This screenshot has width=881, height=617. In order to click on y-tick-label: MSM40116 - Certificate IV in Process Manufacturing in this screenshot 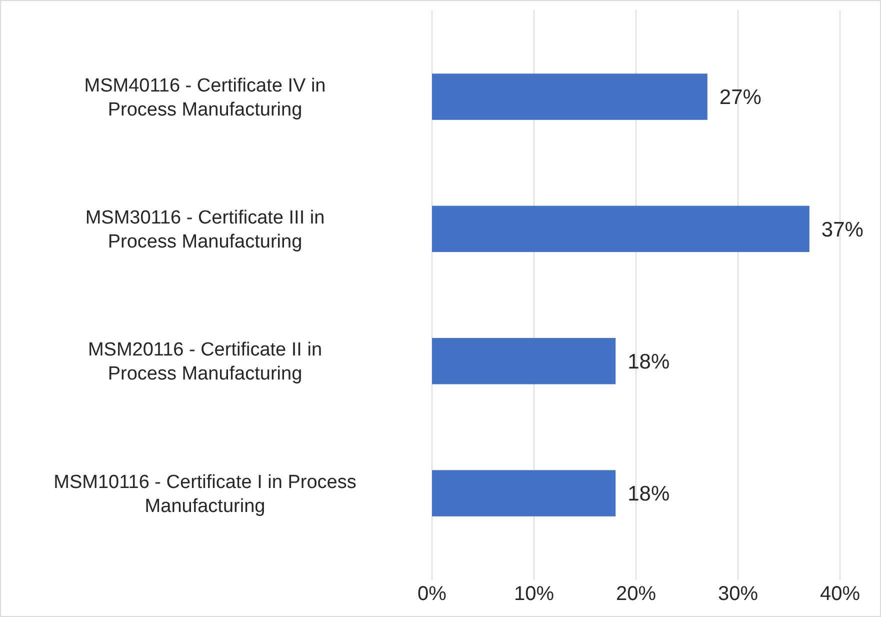, I will do `click(205, 97)`.